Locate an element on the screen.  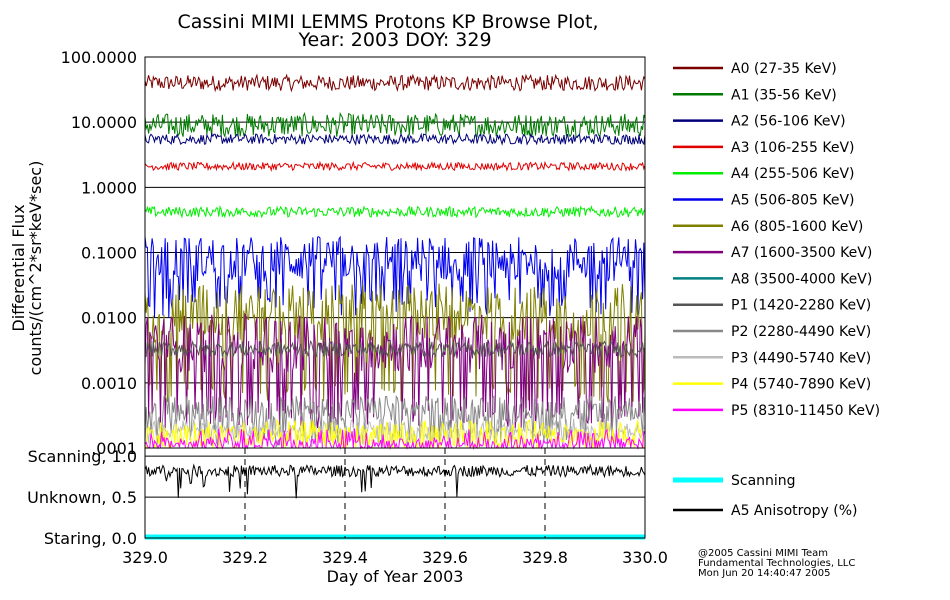
x-tick-label: 329.6 is located at coordinates (445, 557).